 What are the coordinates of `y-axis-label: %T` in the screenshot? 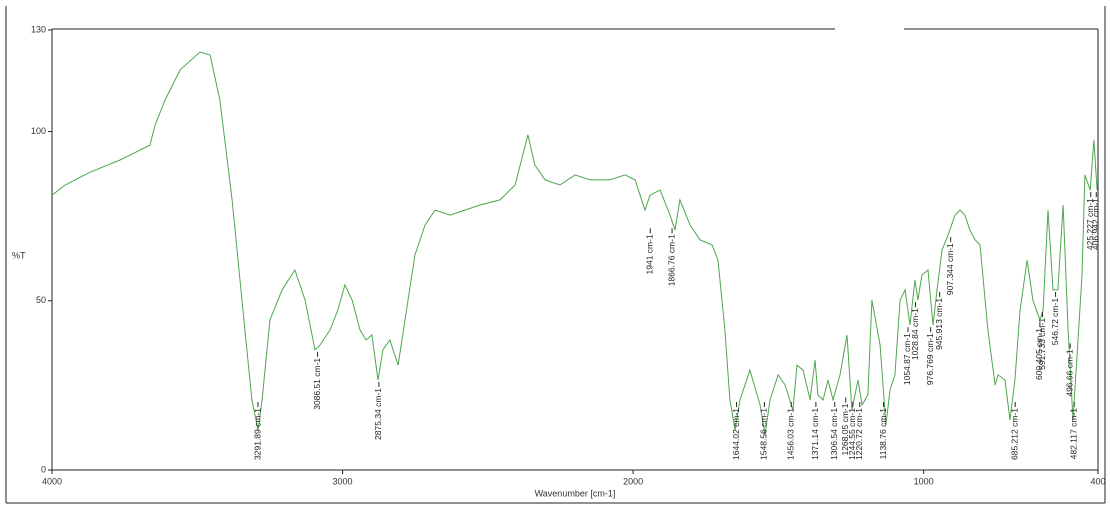 It's located at (19, 255).